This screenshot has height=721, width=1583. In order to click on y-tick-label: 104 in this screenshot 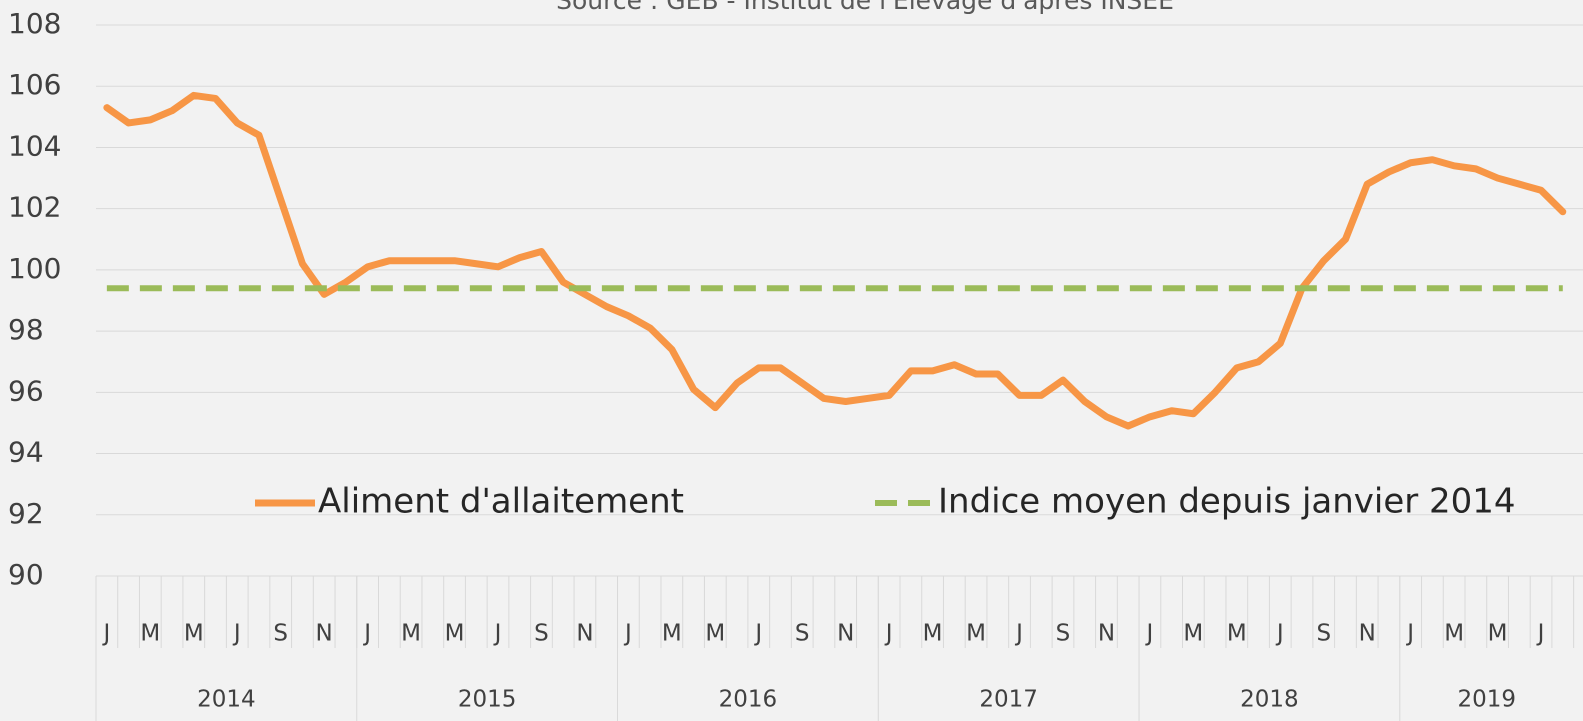, I will do `click(34, 145)`.